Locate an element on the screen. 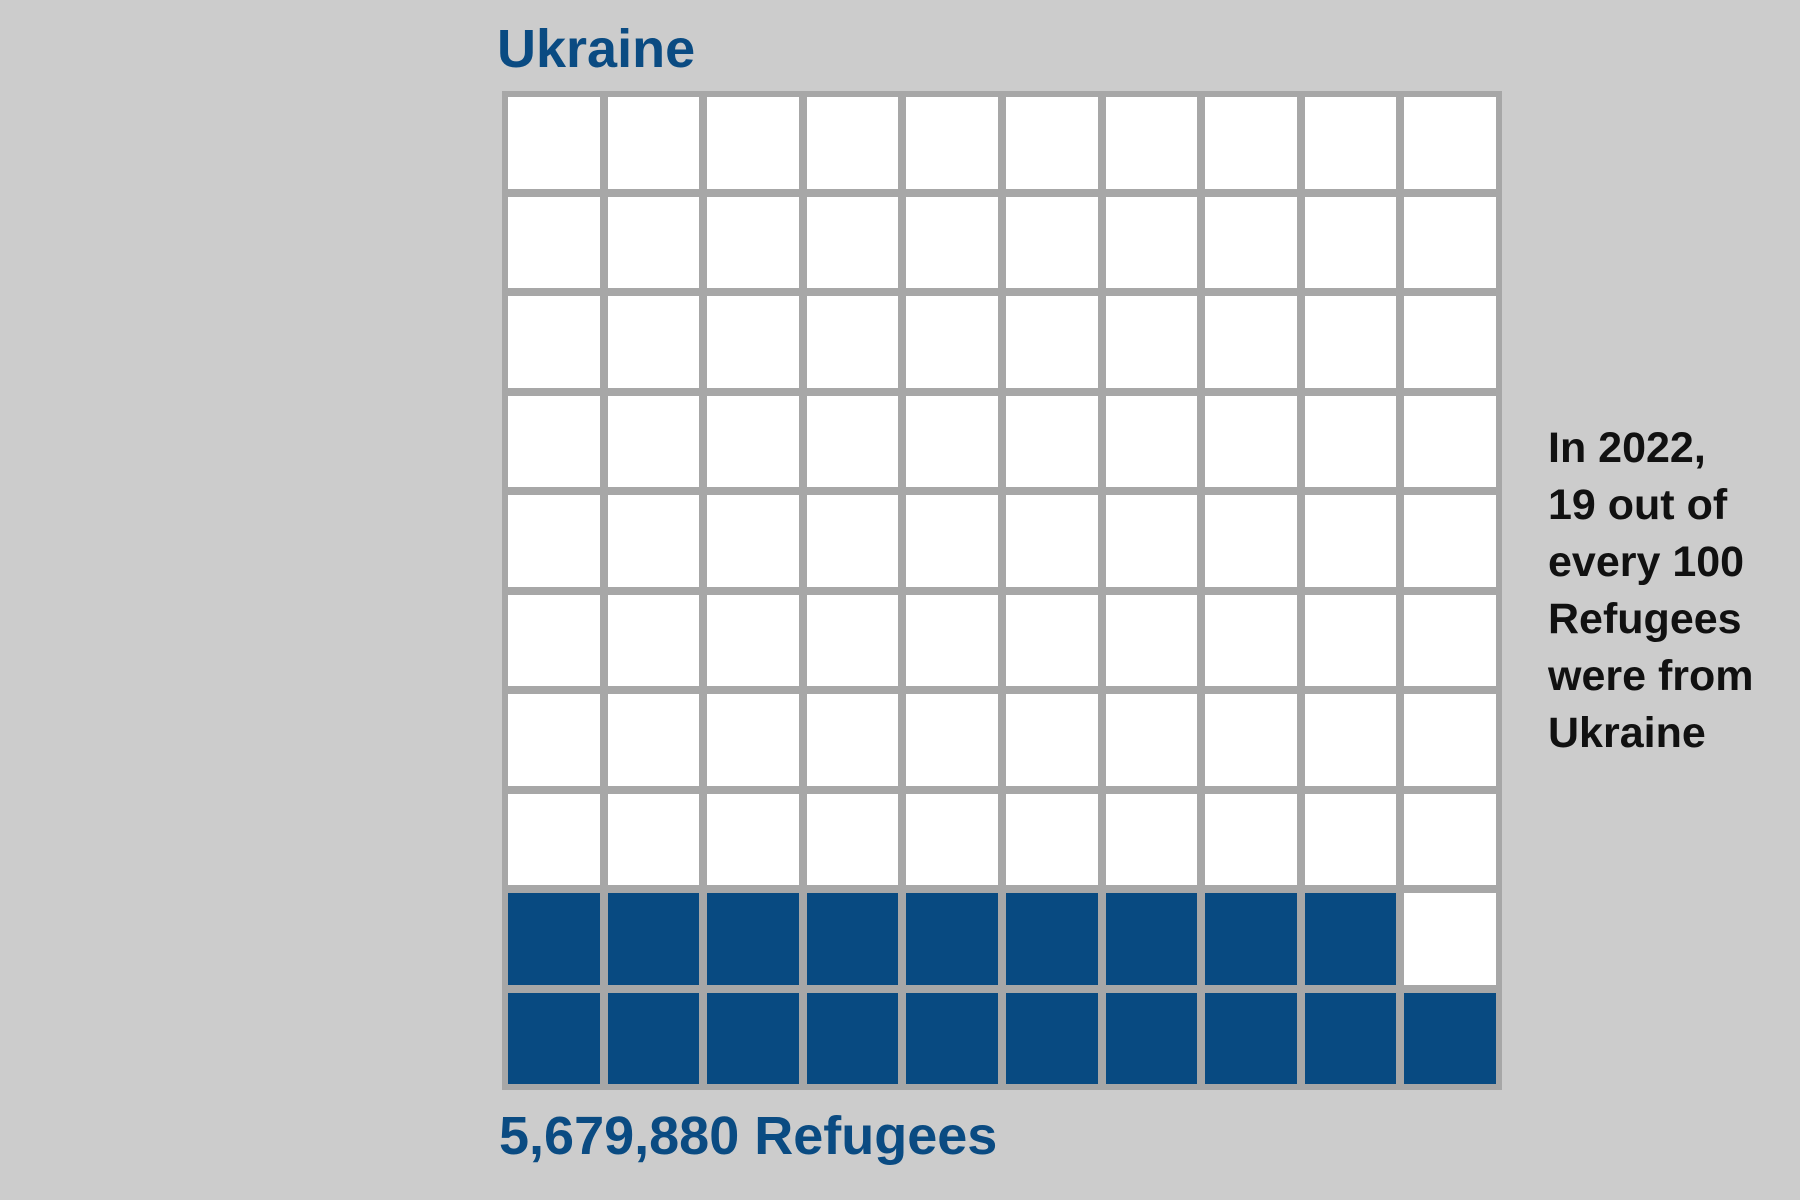 This screenshot has height=1200, width=1800. annotation-line: In 2022, is located at coordinates (1627, 448).